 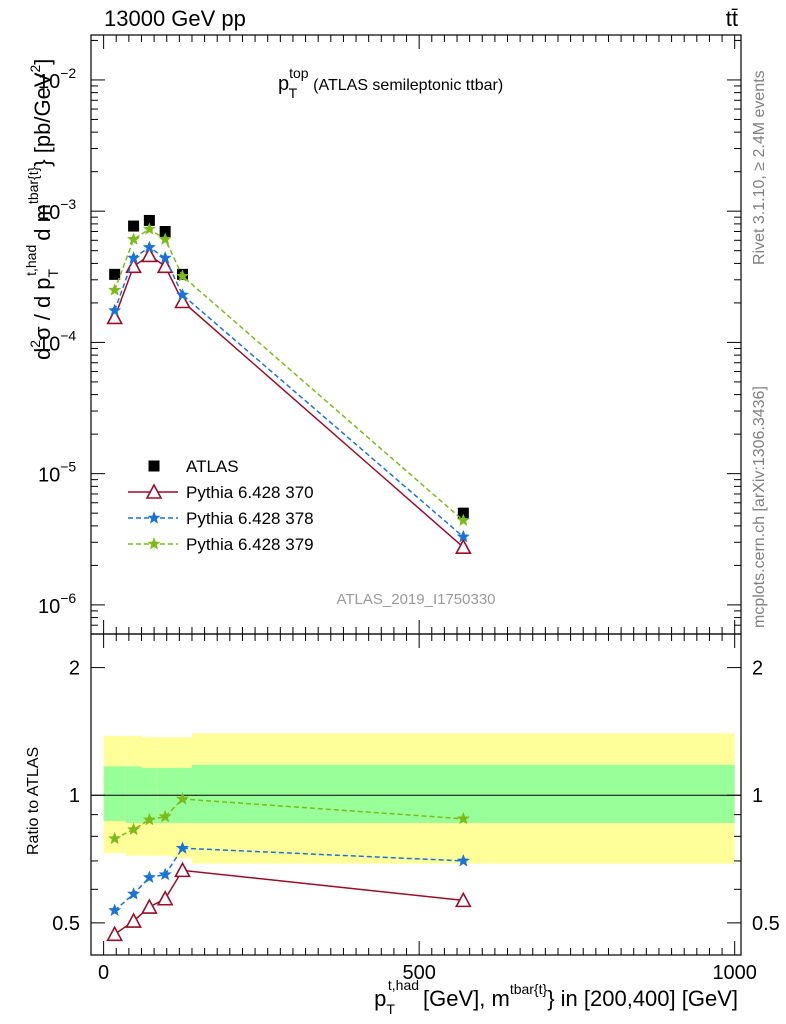 I want to click on rivet-label: Rivet 3.1.10, ≥ 2.4M events, so click(x=759, y=167).